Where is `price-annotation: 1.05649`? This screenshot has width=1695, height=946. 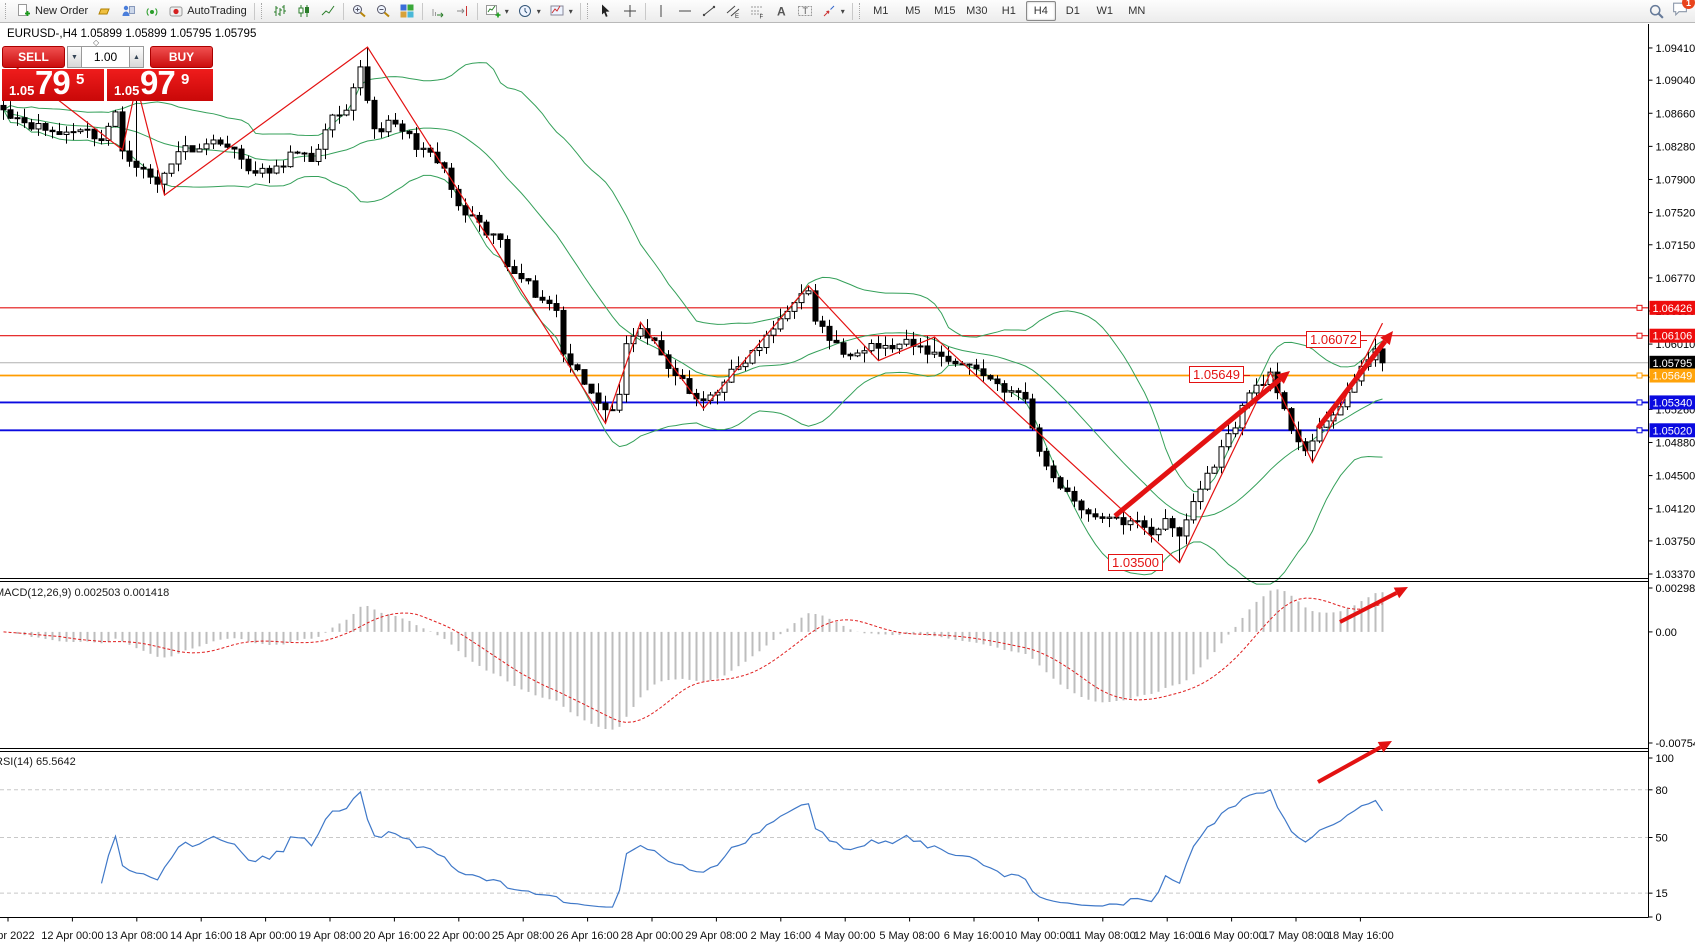
price-annotation: 1.05649 is located at coordinates (1219, 374).